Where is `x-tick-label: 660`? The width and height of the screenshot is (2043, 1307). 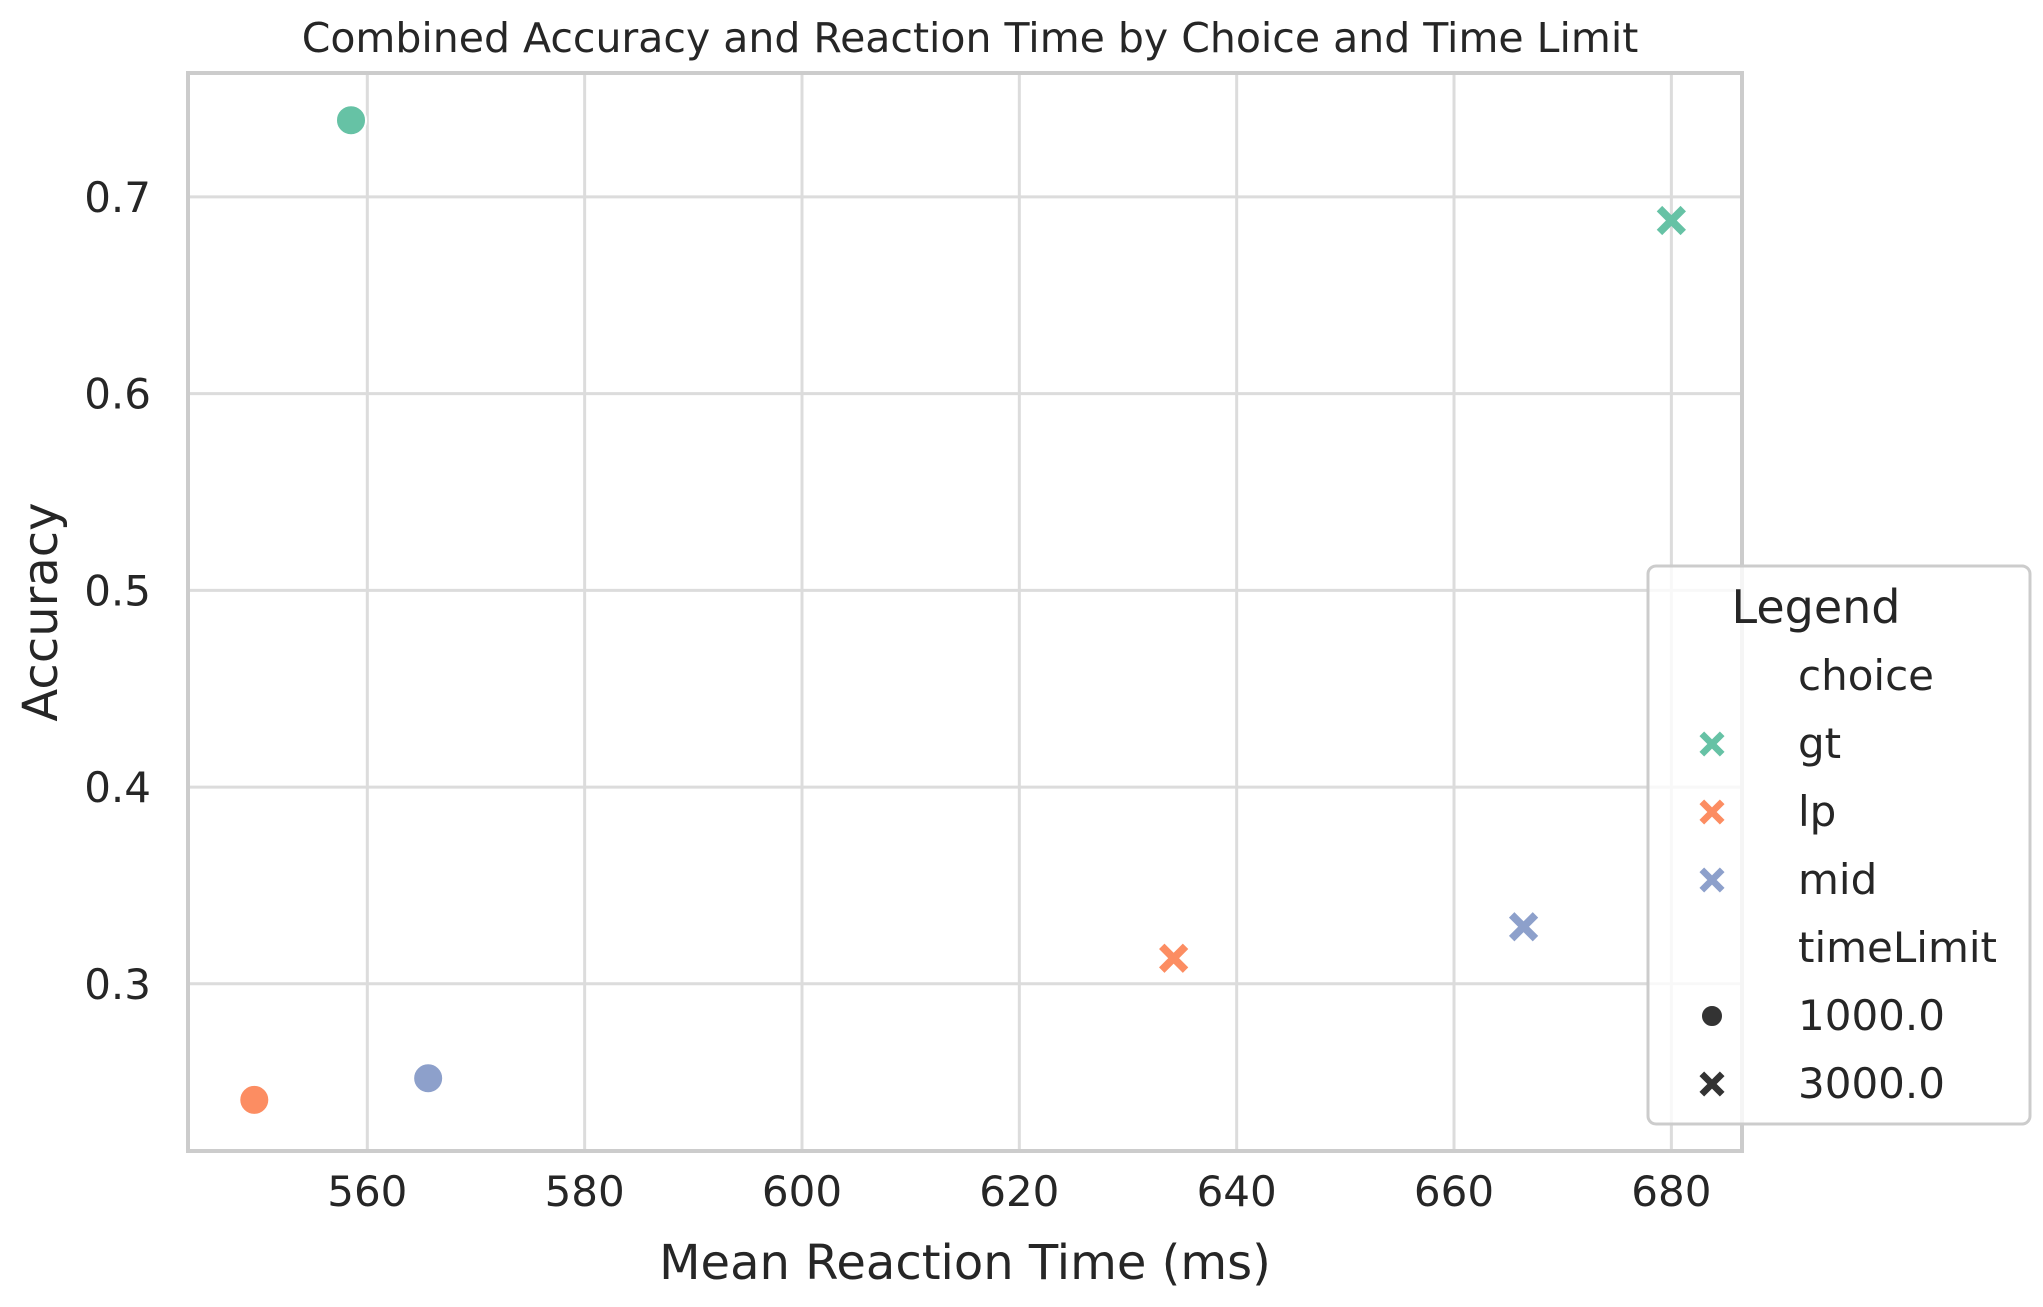
x-tick-label: 660 is located at coordinates (1454, 1191).